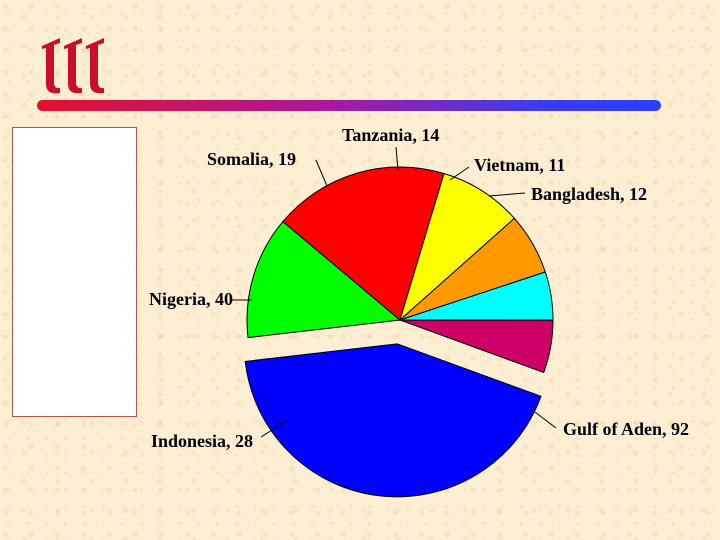 This screenshot has height=540, width=720. What do you see at coordinates (74, 272) in the screenshot?
I see `side-panel` at bounding box center [74, 272].